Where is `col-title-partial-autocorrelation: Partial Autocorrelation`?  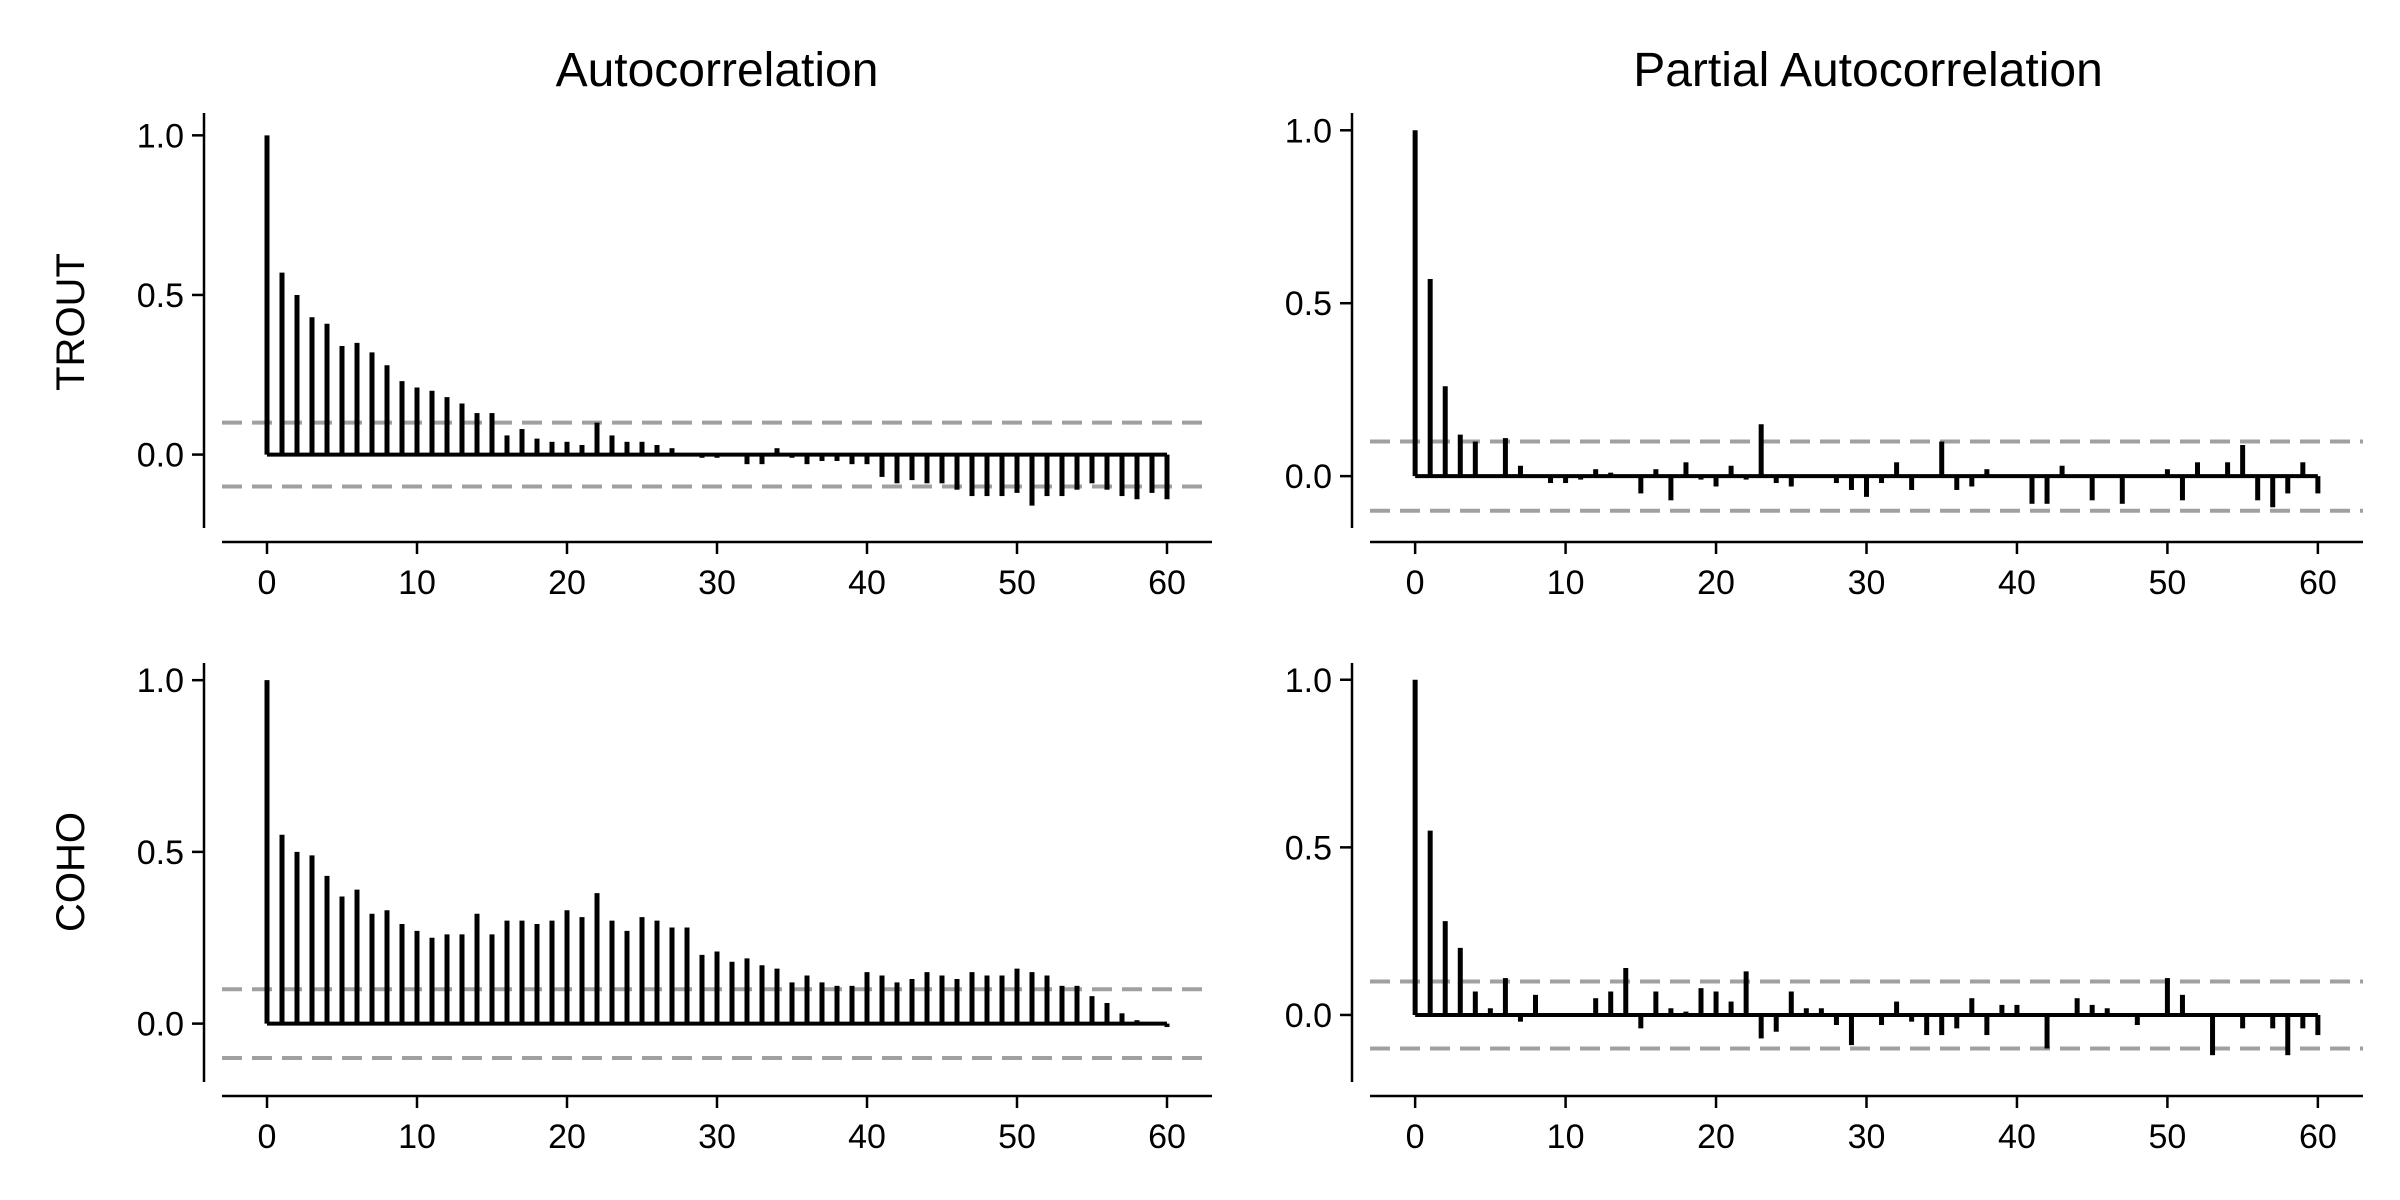
col-title-partial-autocorrelation: Partial Autocorrelation is located at coordinates (1868, 70).